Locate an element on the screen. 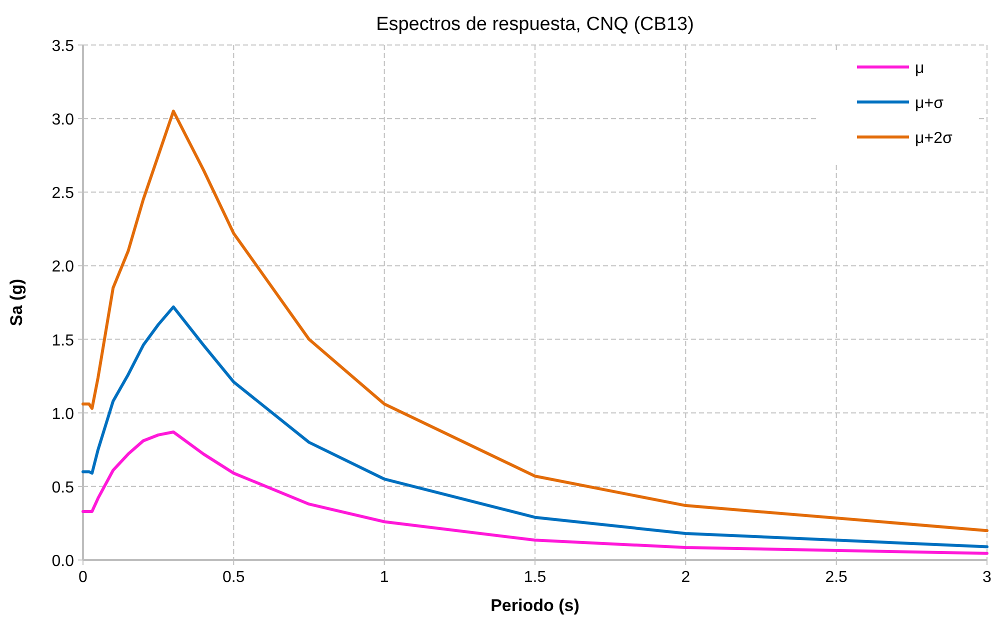  x-tick-label: 2.5 is located at coordinates (836, 577).